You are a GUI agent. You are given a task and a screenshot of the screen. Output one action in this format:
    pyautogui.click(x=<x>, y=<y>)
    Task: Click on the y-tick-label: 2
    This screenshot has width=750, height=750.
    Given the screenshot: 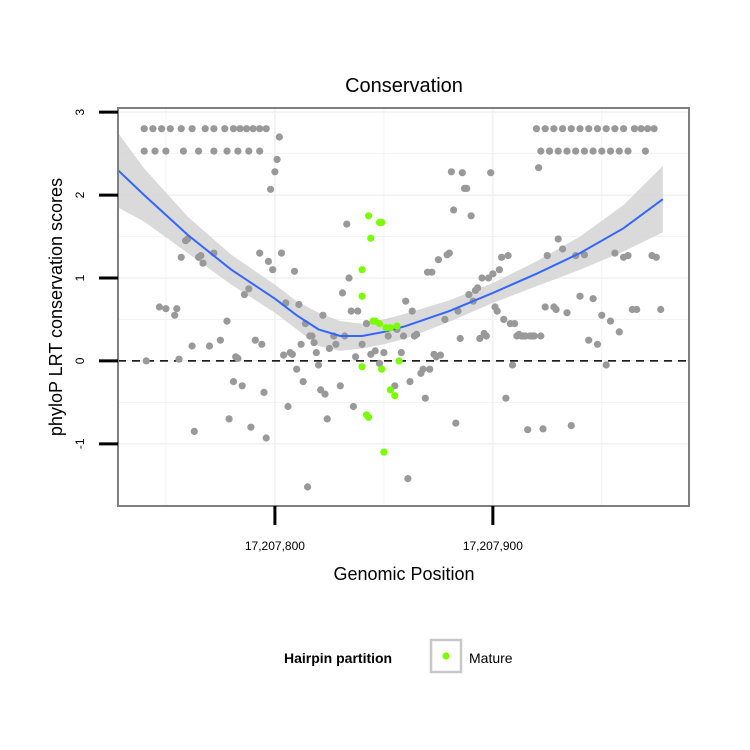 What is the action you would take?
    pyautogui.click(x=80, y=194)
    